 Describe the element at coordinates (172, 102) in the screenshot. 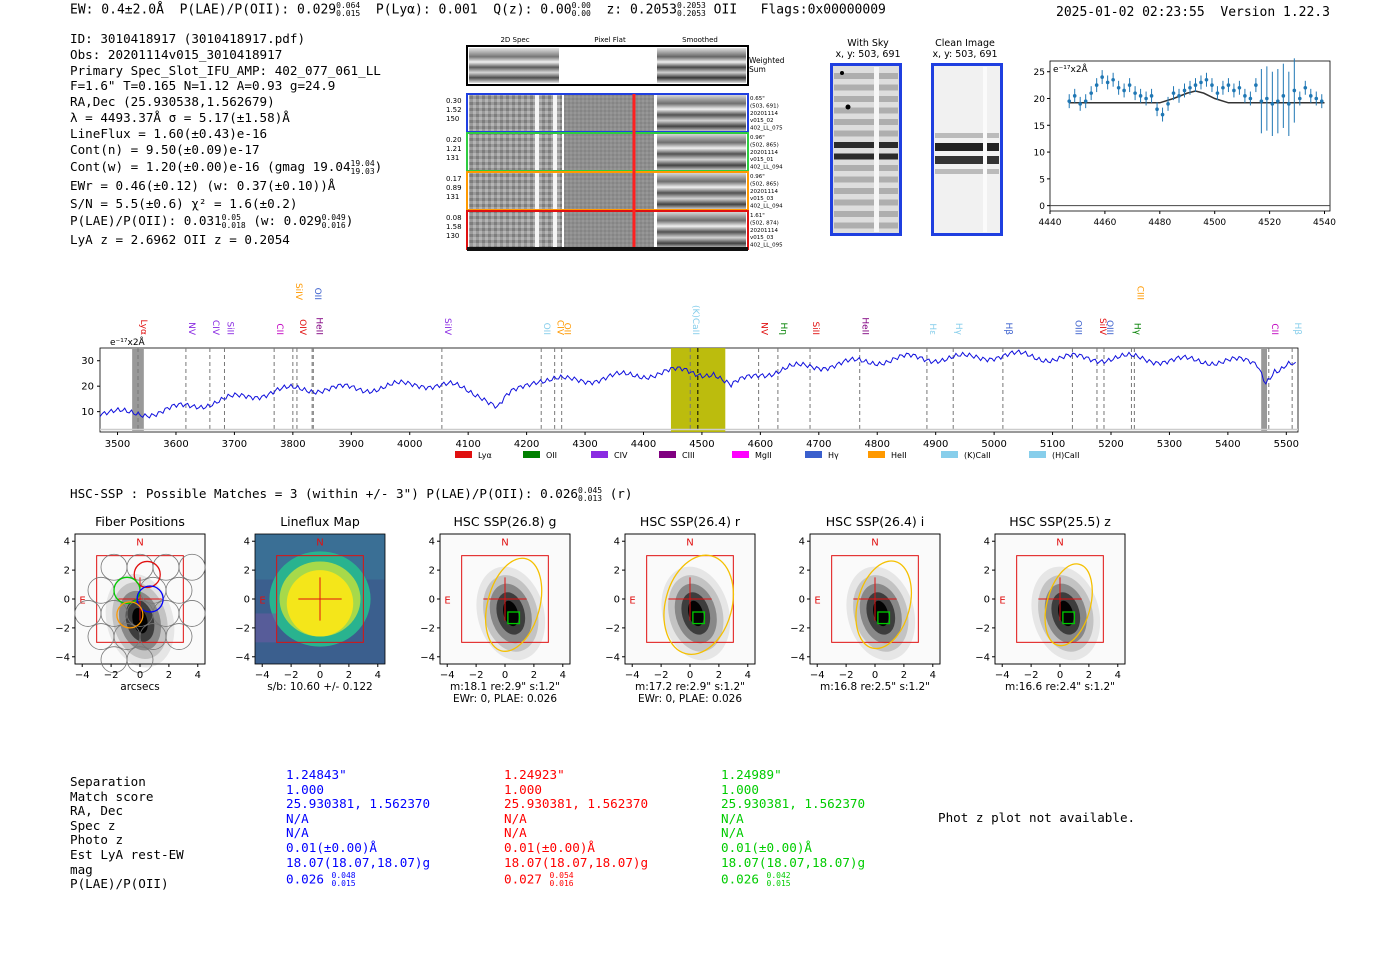

I see `info-radec: RA,Dec (25.930538,1.562679)` at that location.